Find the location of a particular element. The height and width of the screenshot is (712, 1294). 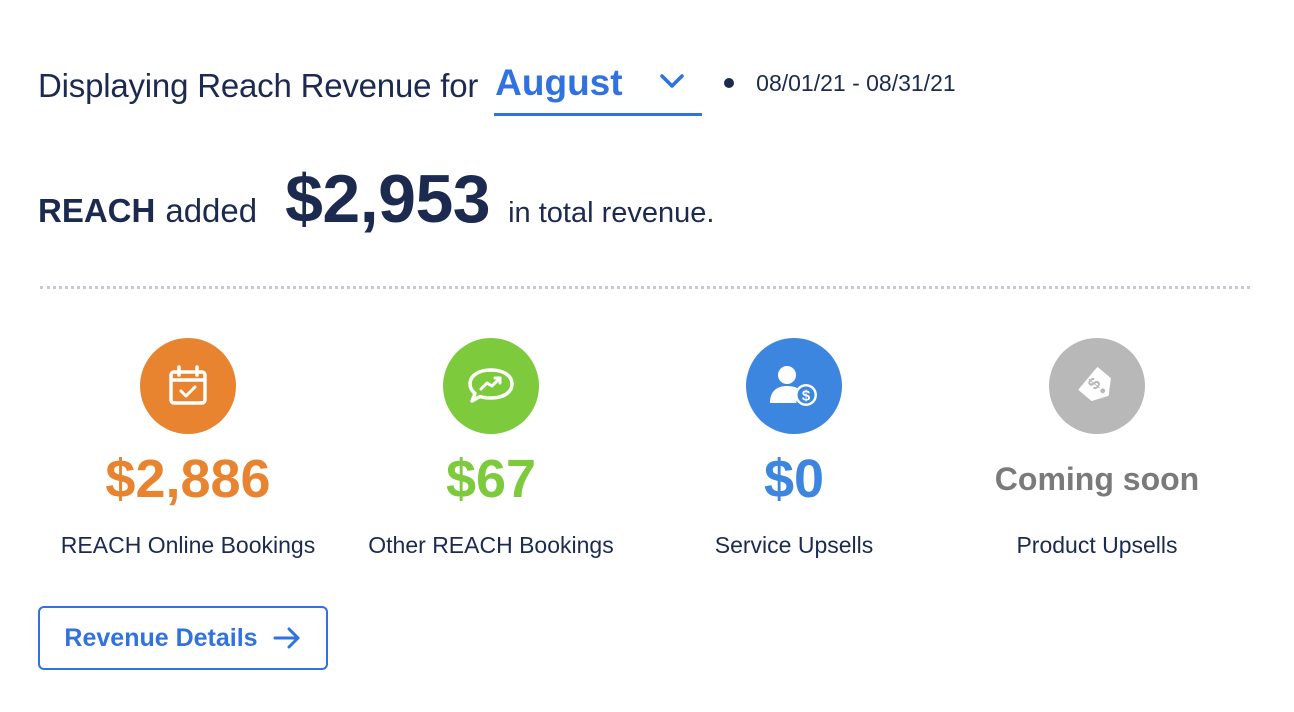

metric-value: $0 is located at coordinates (794, 479).